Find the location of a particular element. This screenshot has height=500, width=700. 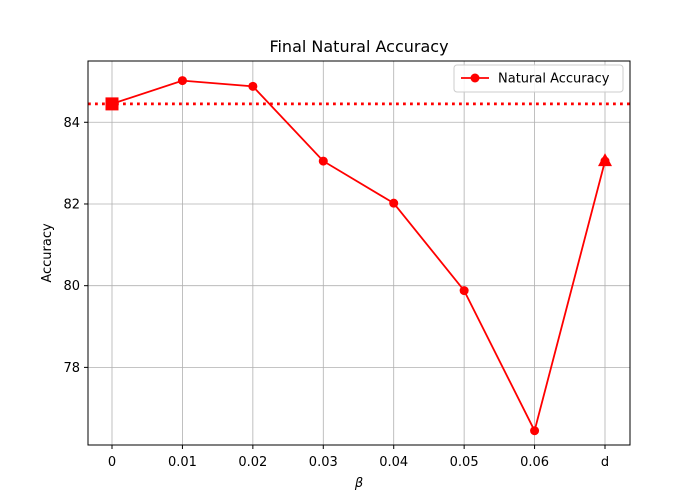

y-tick-label: 84 is located at coordinates (71, 123).